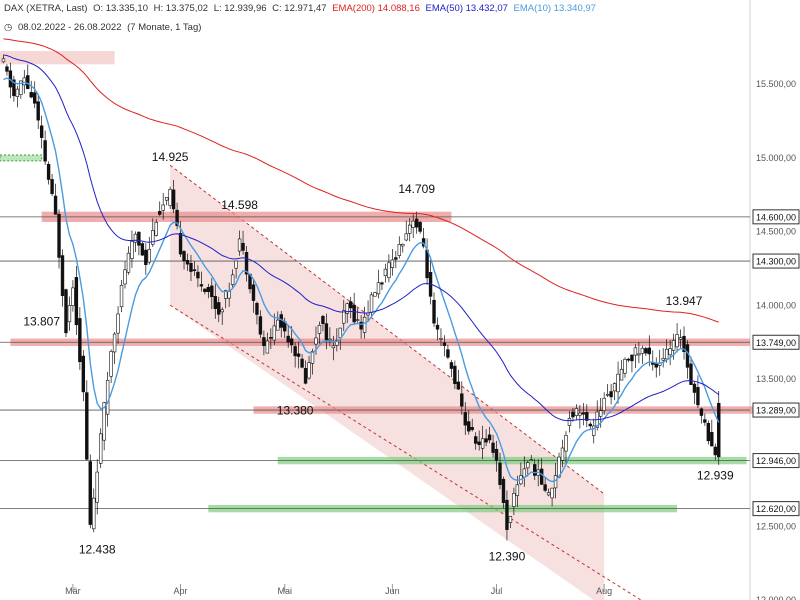 The height and width of the screenshot is (600, 800). Describe the element at coordinates (684, 301) in the screenshot. I see `price-label: 13.947` at that location.